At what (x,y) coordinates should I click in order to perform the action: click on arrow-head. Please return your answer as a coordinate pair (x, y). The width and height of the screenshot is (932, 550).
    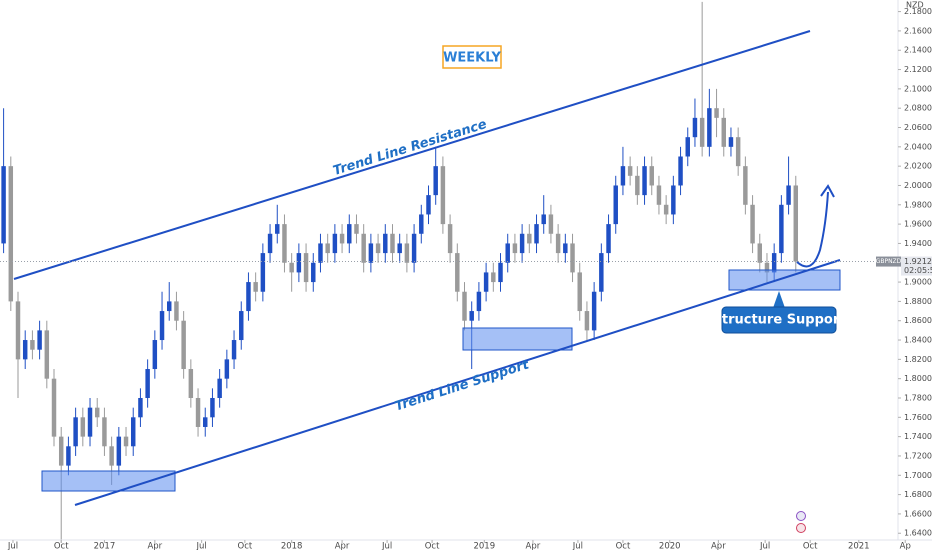
    Looking at the image, I should click on (827, 191).